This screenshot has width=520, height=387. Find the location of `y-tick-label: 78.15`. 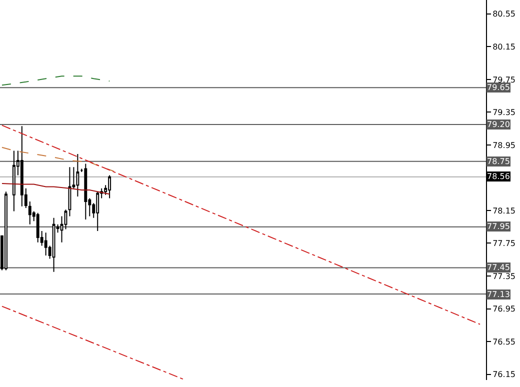

y-tick-label: 78.15 is located at coordinates (504, 211).